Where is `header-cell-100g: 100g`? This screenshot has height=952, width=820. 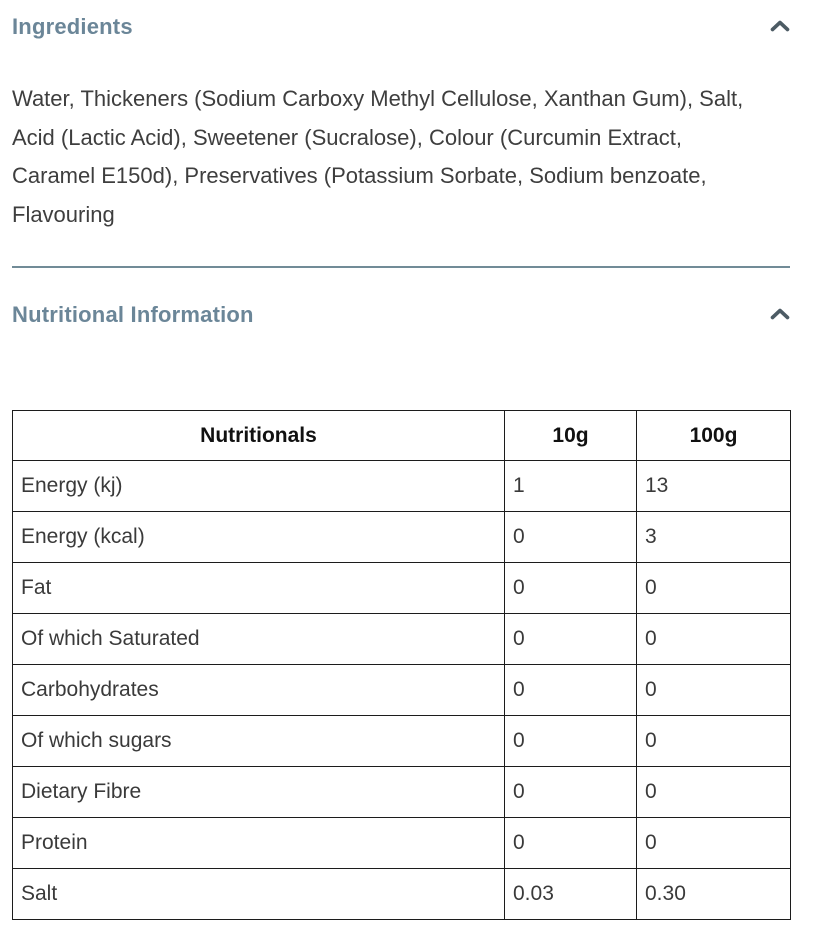 header-cell-100g: 100g is located at coordinates (713, 435).